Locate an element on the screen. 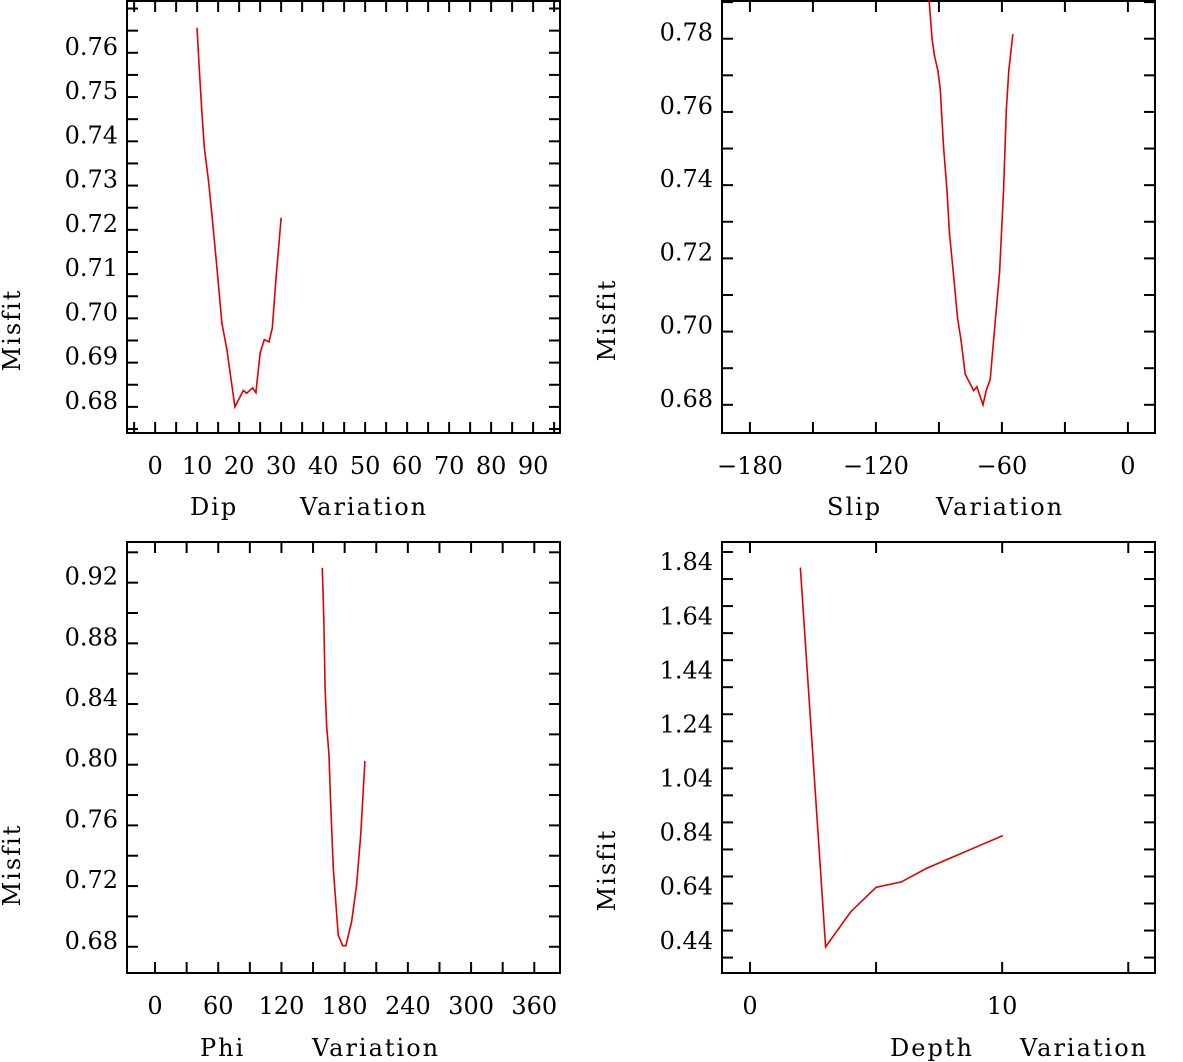 The width and height of the screenshot is (1183, 1062). x-axis-title-param: Phi is located at coordinates (222, 1048).